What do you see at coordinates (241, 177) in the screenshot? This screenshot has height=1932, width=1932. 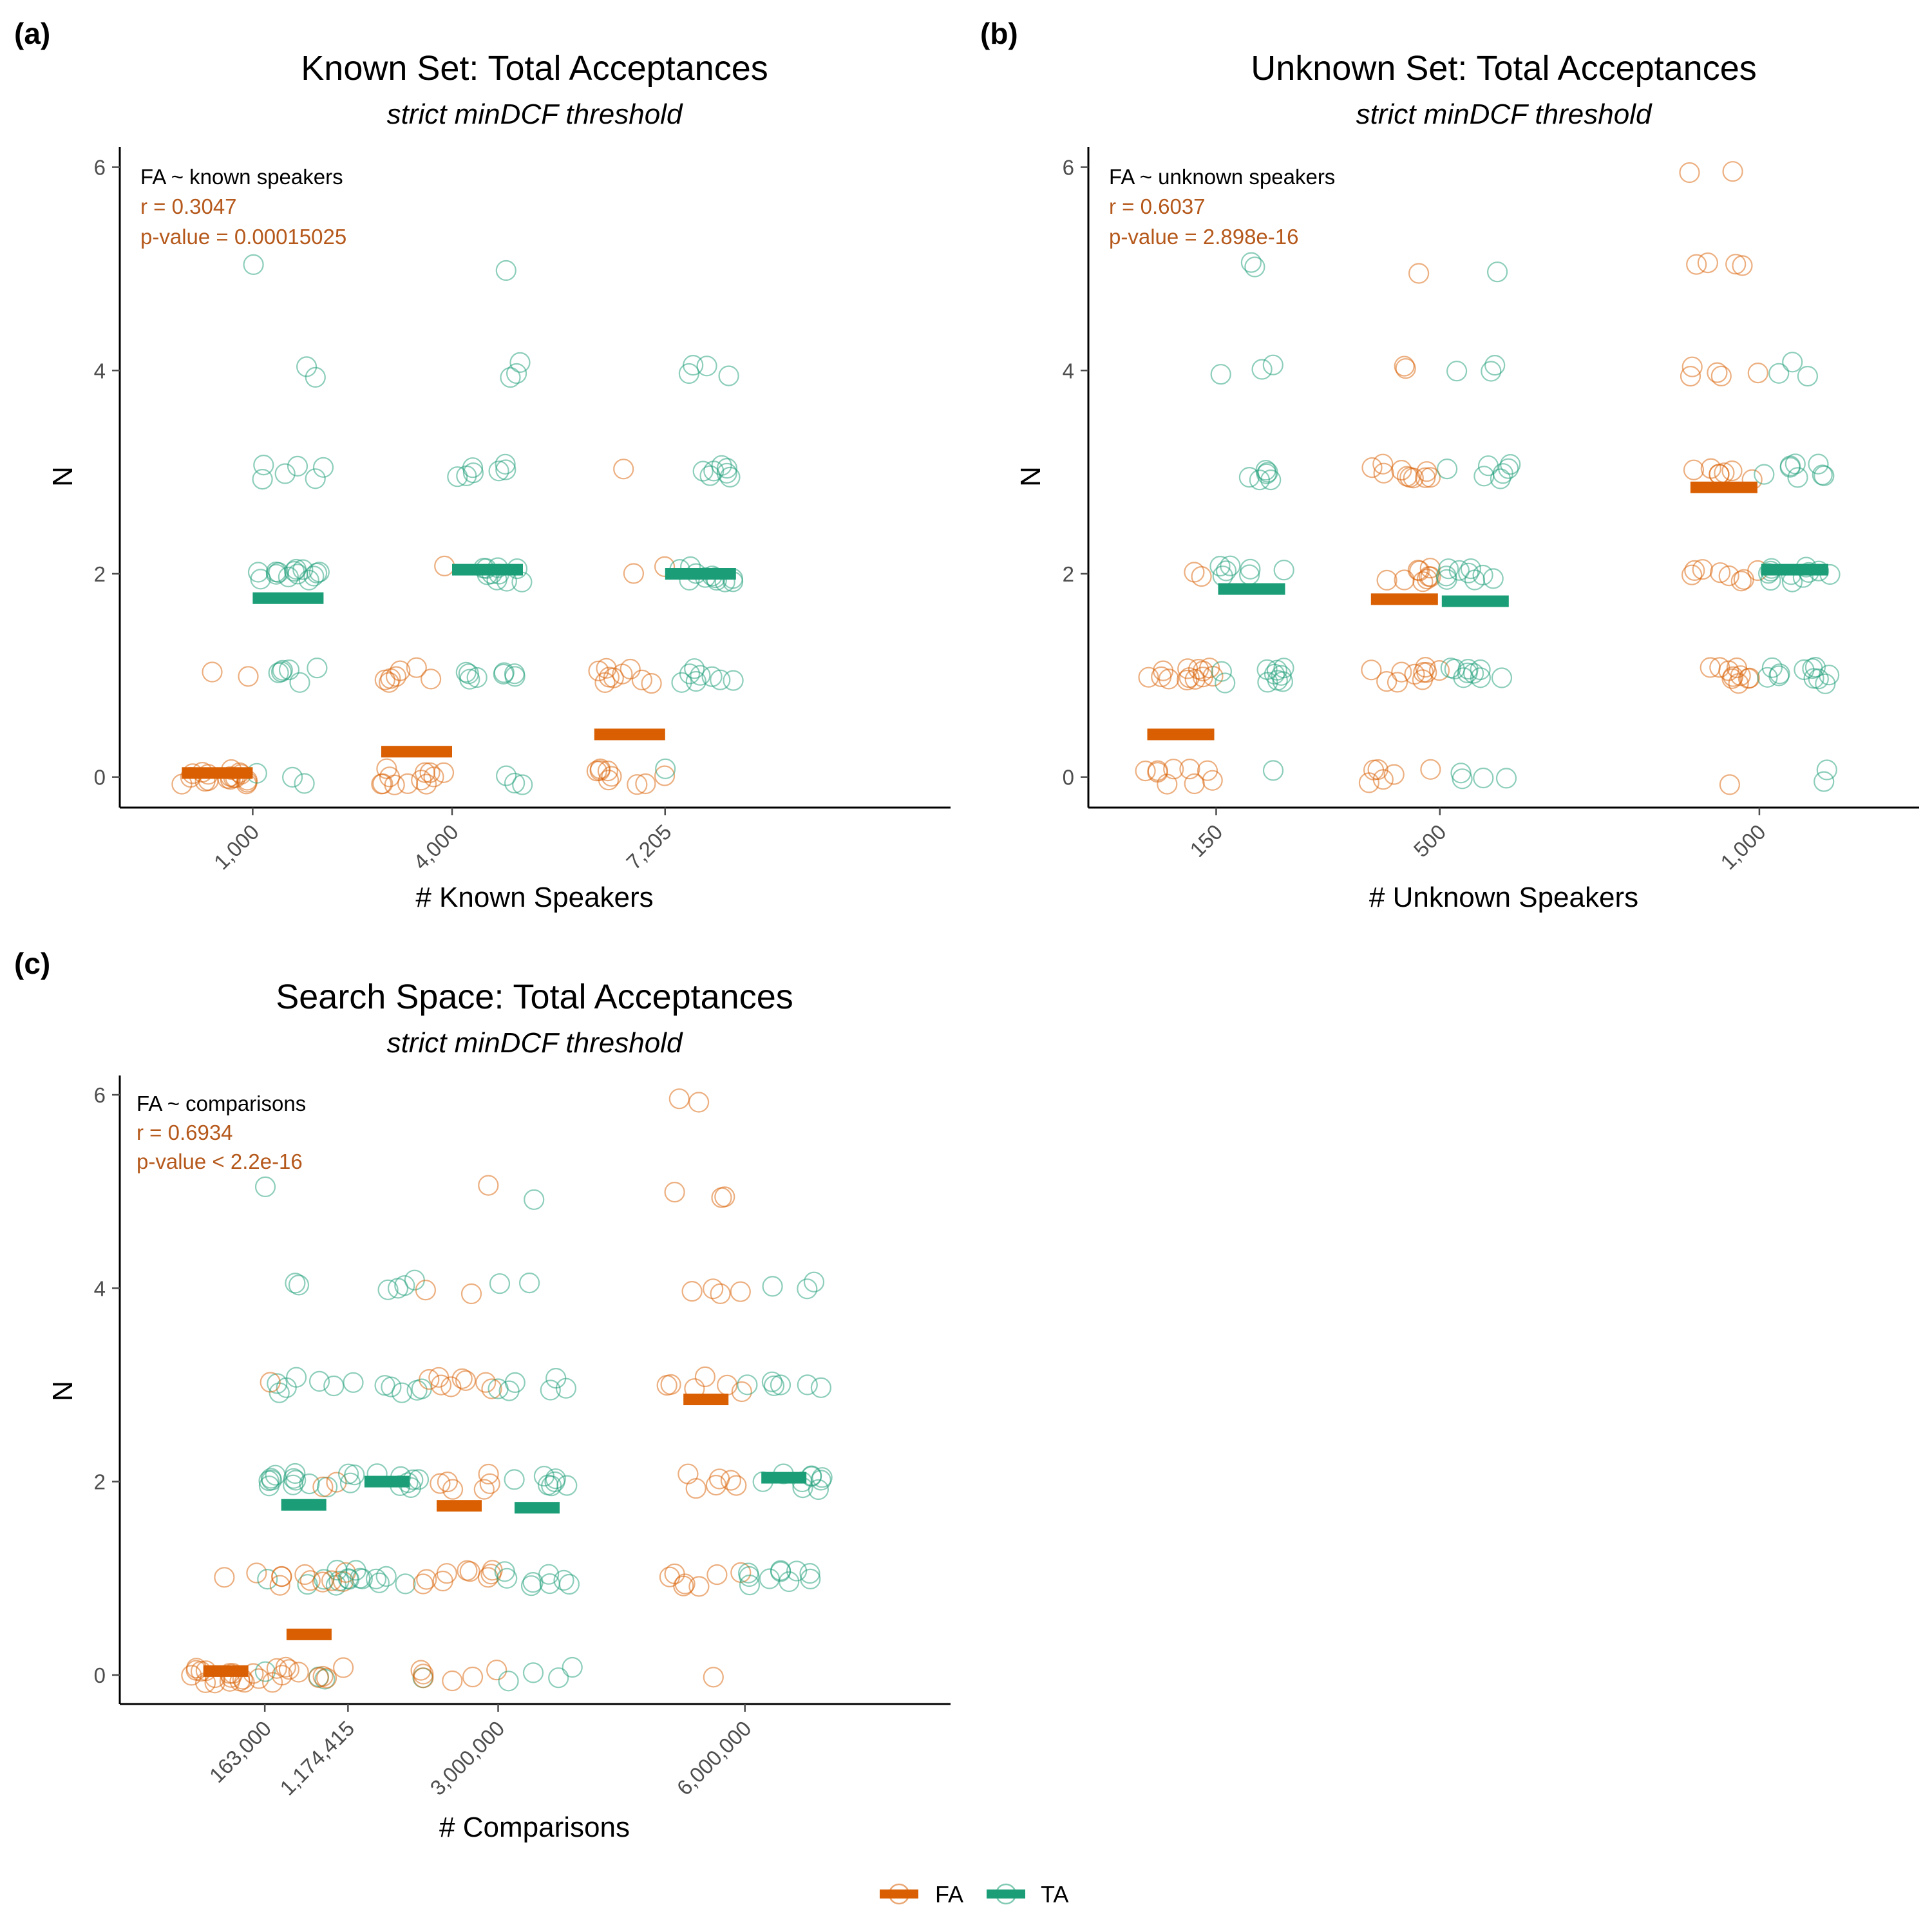 I see `panel-a-annotation-formula: FA ~ known speakers` at bounding box center [241, 177].